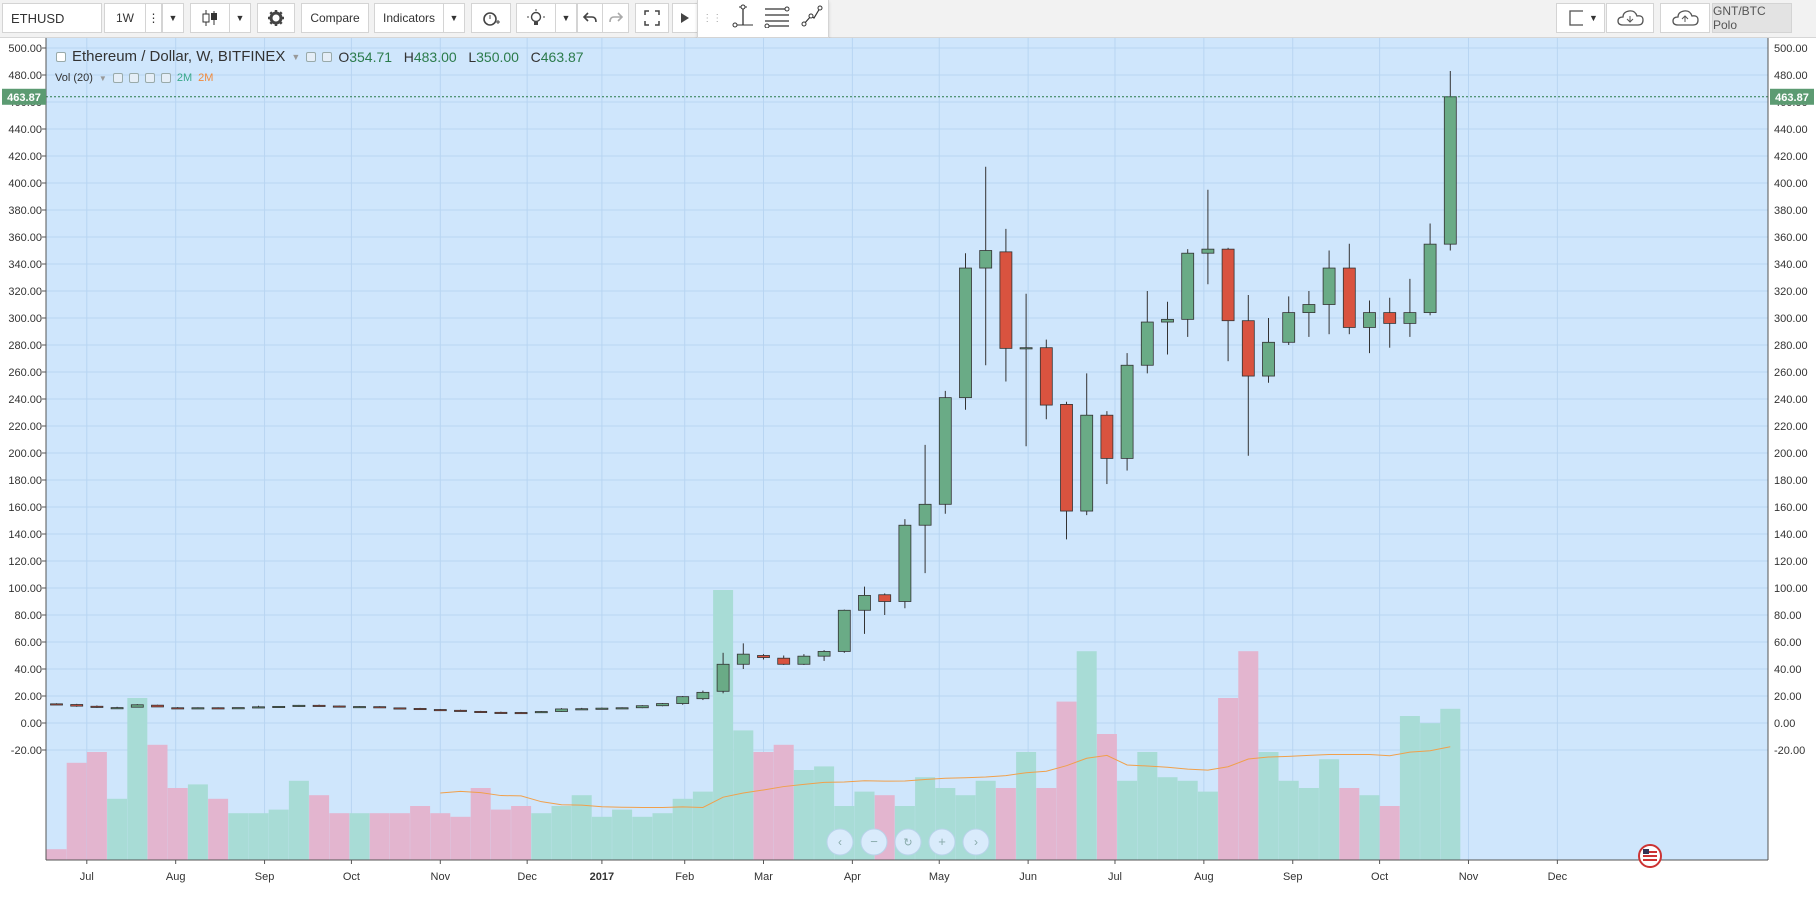 The image size is (1816, 899). What do you see at coordinates (1630, 18) in the screenshot?
I see `cloud-download-icon` at bounding box center [1630, 18].